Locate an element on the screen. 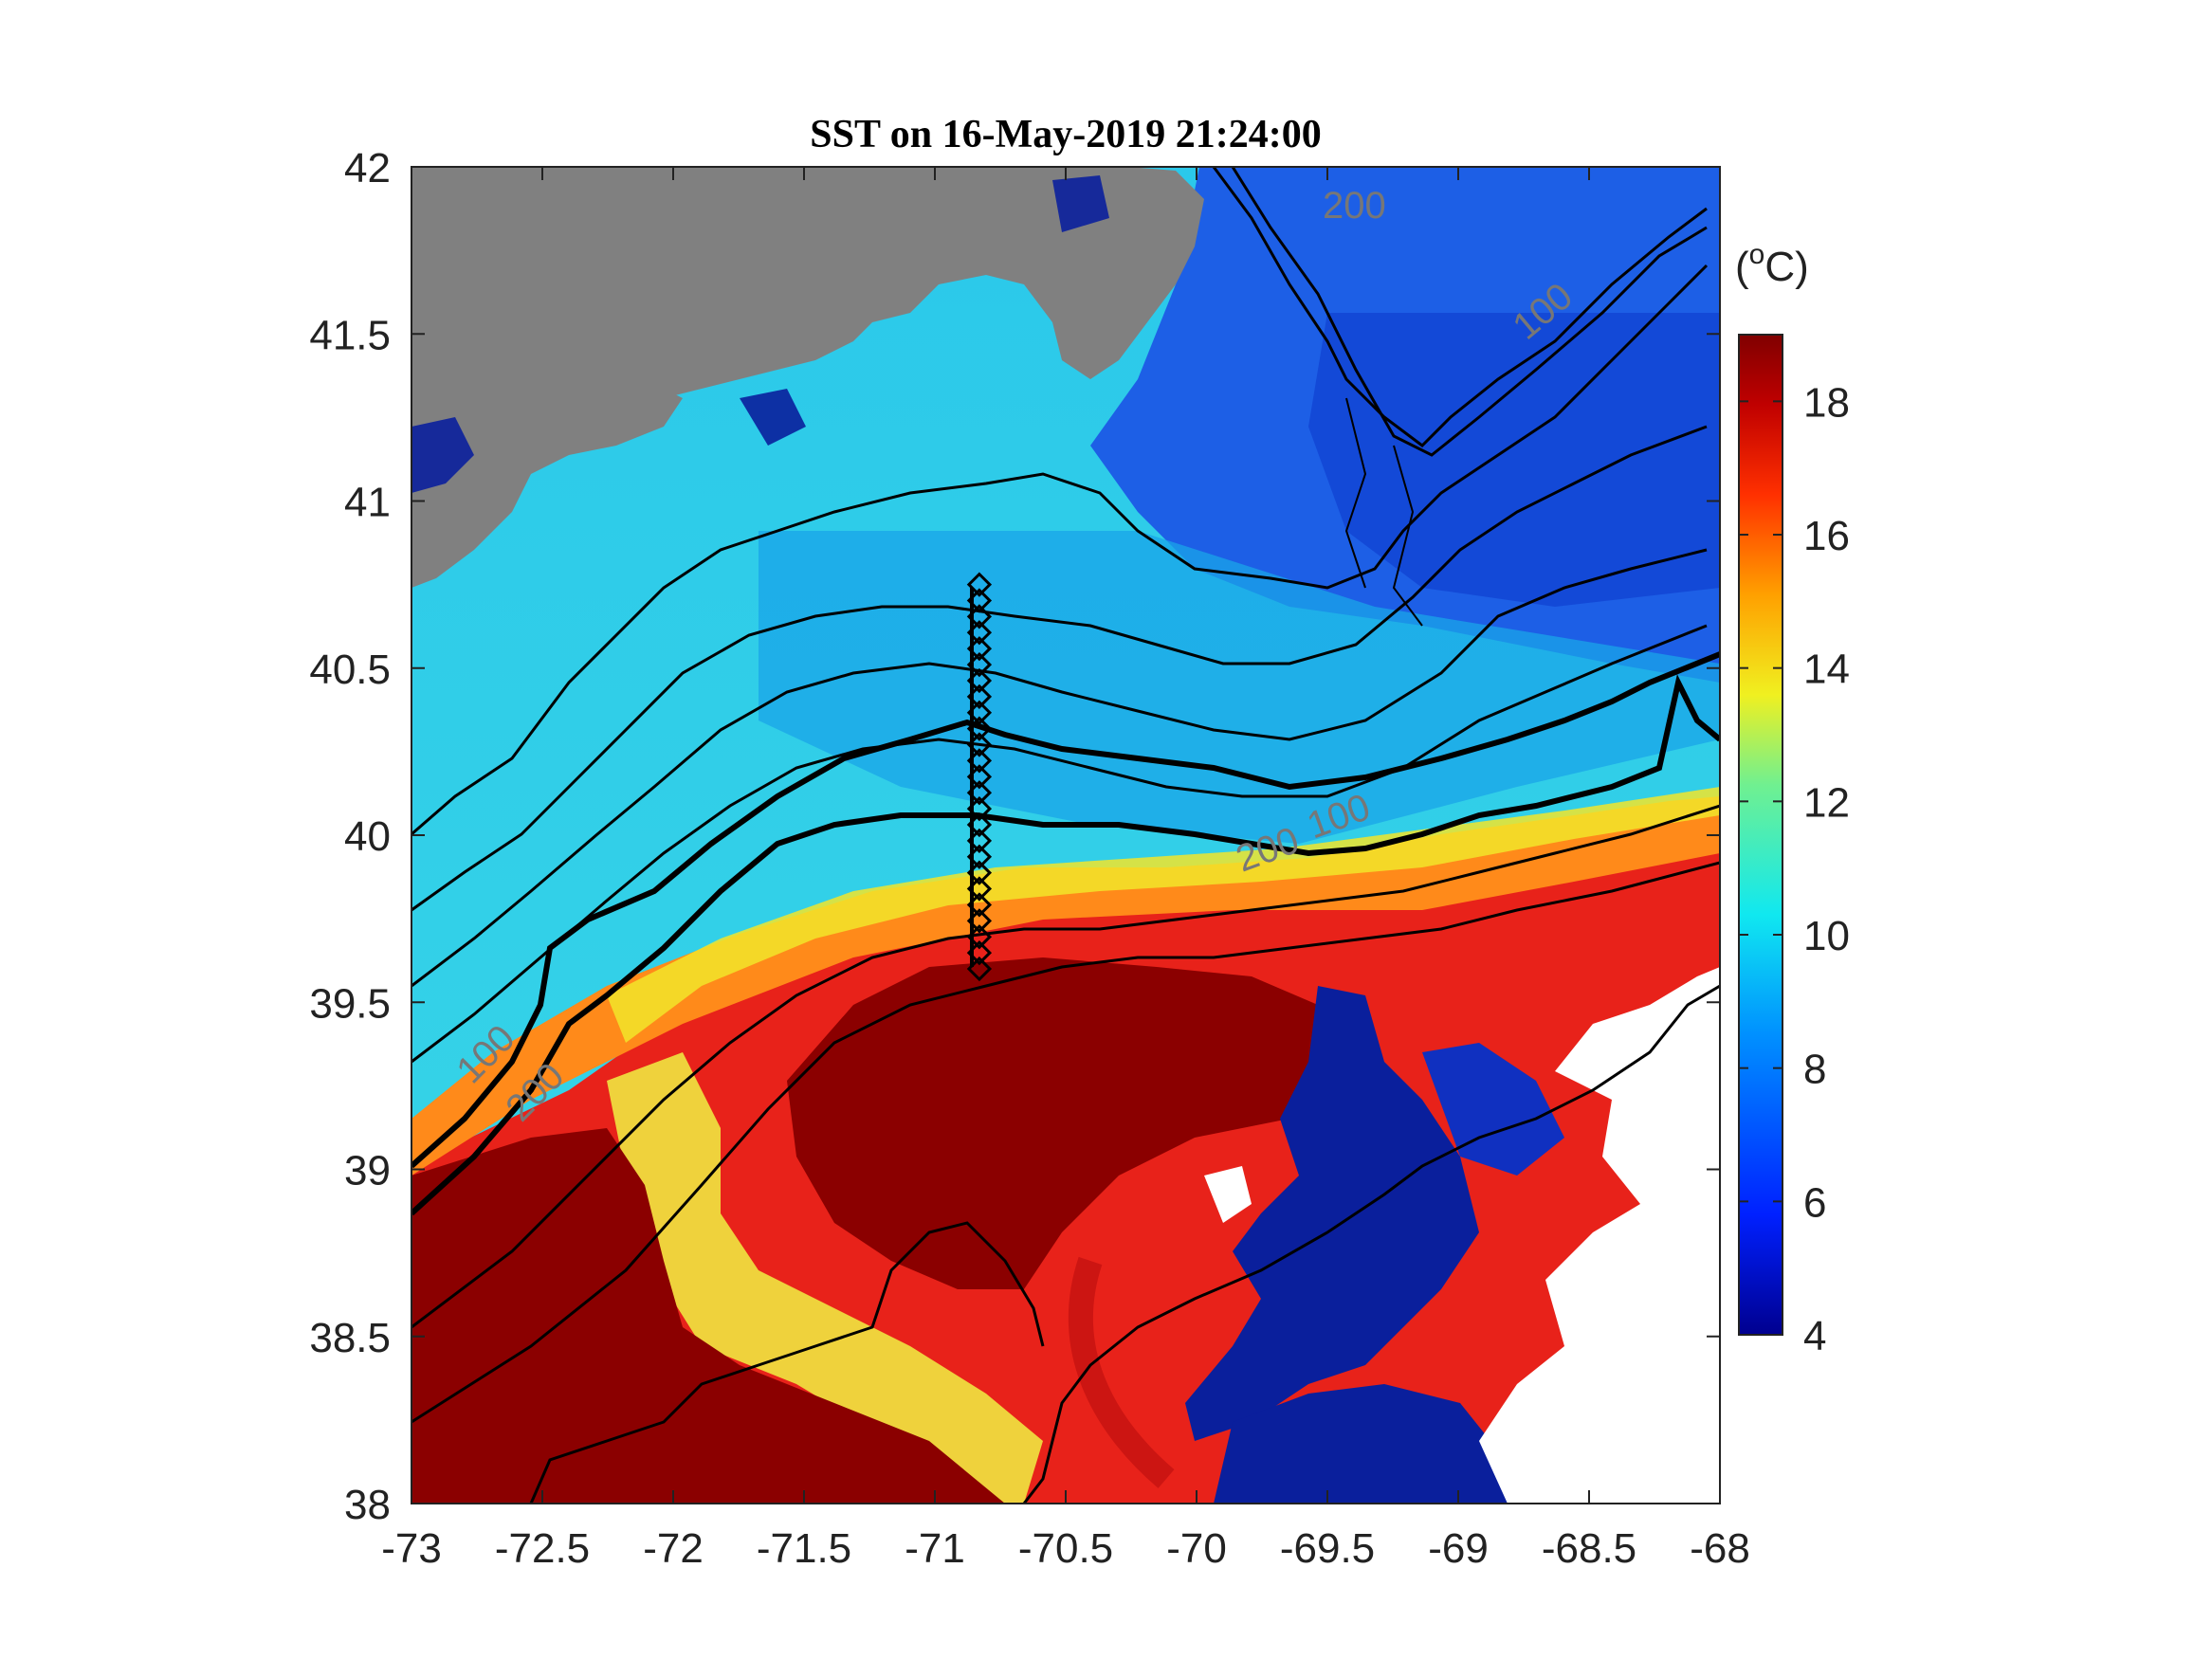 The image size is (2212, 1659). x-tick-label: -70 is located at coordinates (1196, 1548).